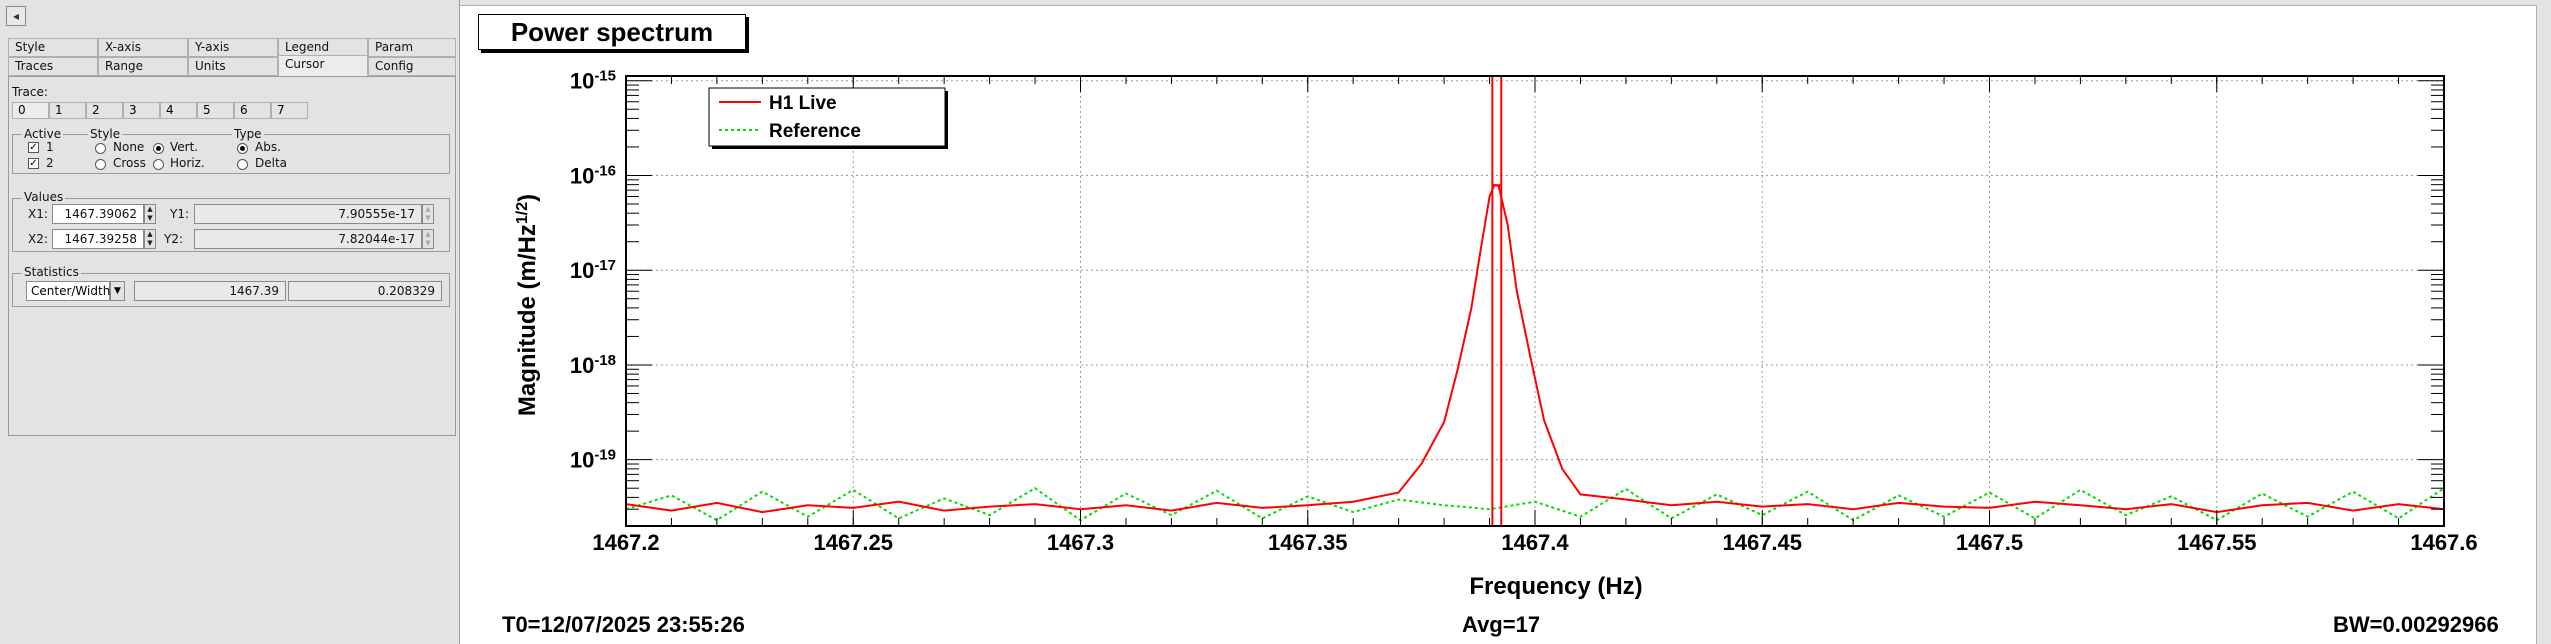 This screenshot has height=644, width=2551. Describe the element at coordinates (527, 198) in the screenshot. I see `y-axis-label-close: )` at that location.